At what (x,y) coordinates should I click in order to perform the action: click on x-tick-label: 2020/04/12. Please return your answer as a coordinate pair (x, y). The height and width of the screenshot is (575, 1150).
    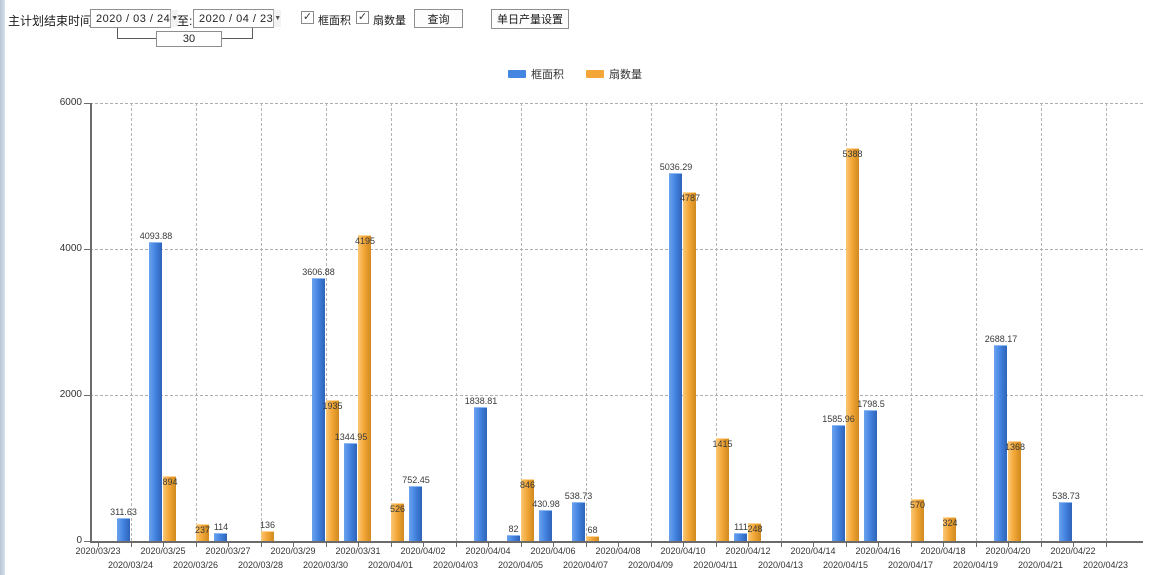
    Looking at the image, I should click on (748, 551).